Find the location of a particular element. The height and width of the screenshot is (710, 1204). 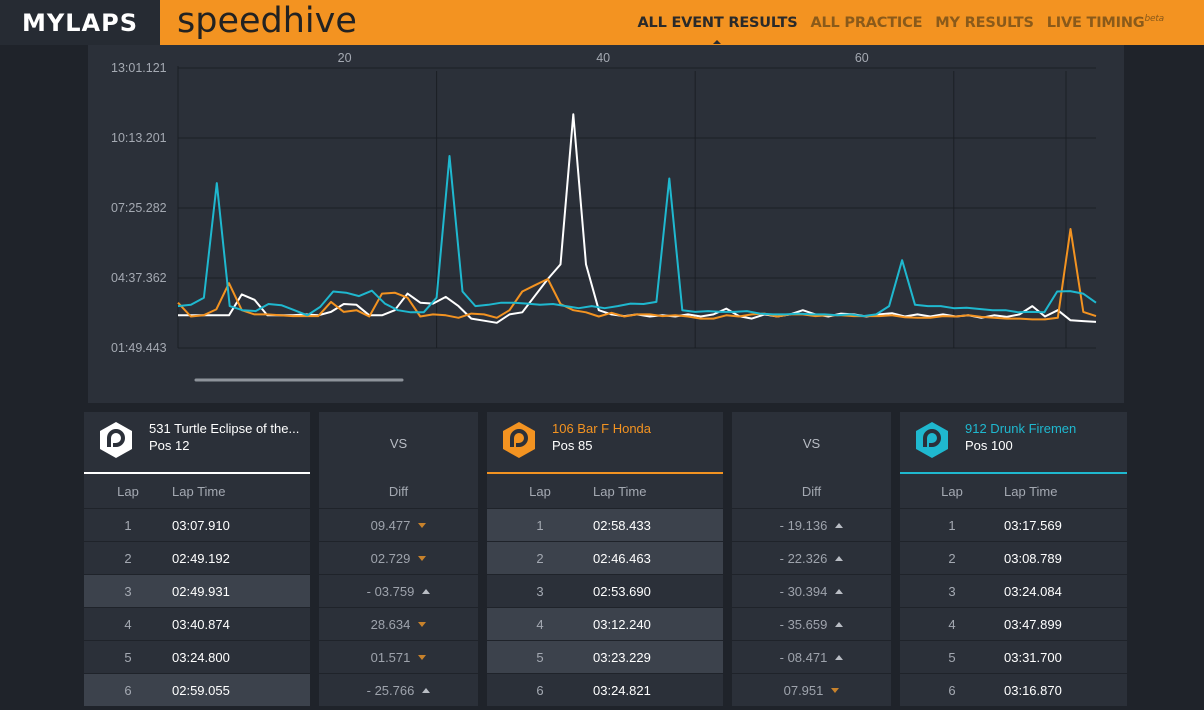

lap-row: 3 02:53.690 is located at coordinates (605, 590).